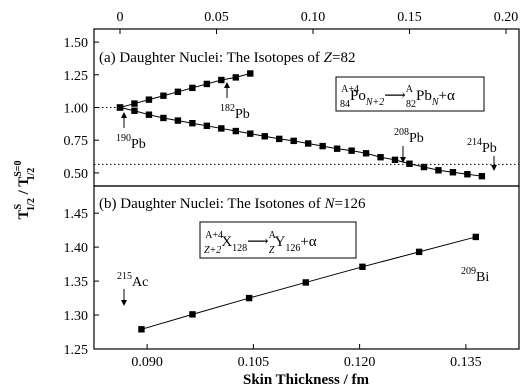 The image size is (532, 391). What do you see at coordinates (254, 362) in the screenshot?
I see `panel-b-x-tick-label: 0.105` at bounding box center [254, 362].